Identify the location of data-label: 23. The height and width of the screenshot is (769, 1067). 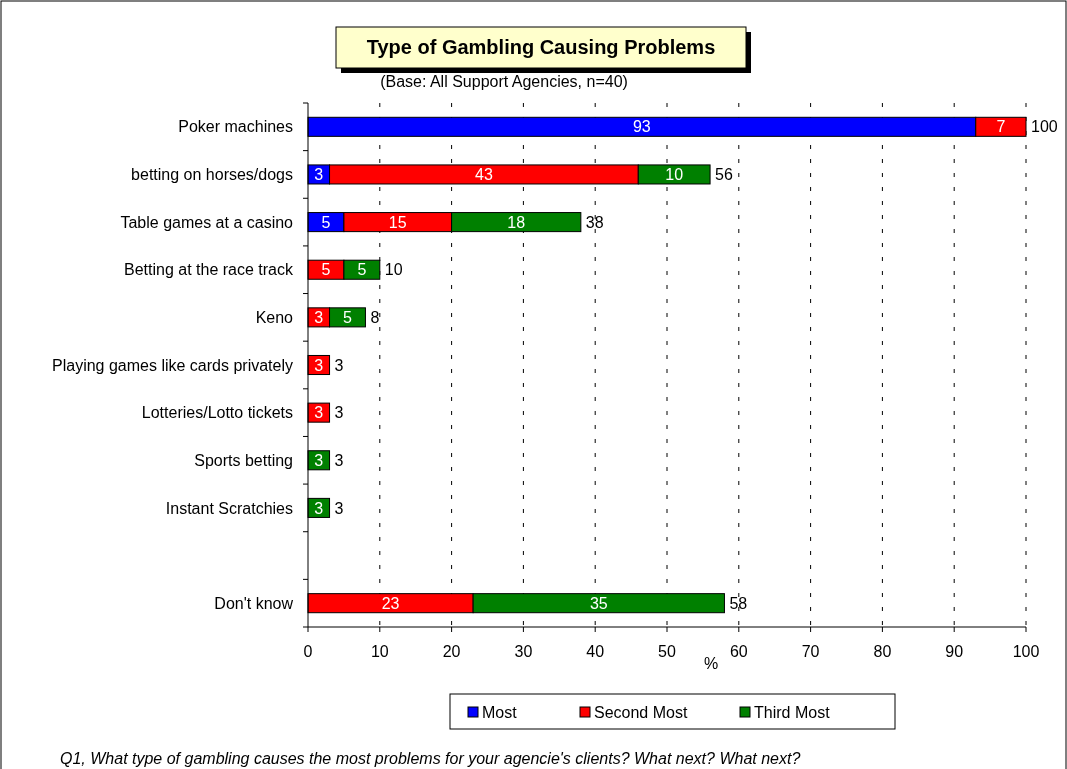
(390, 603).